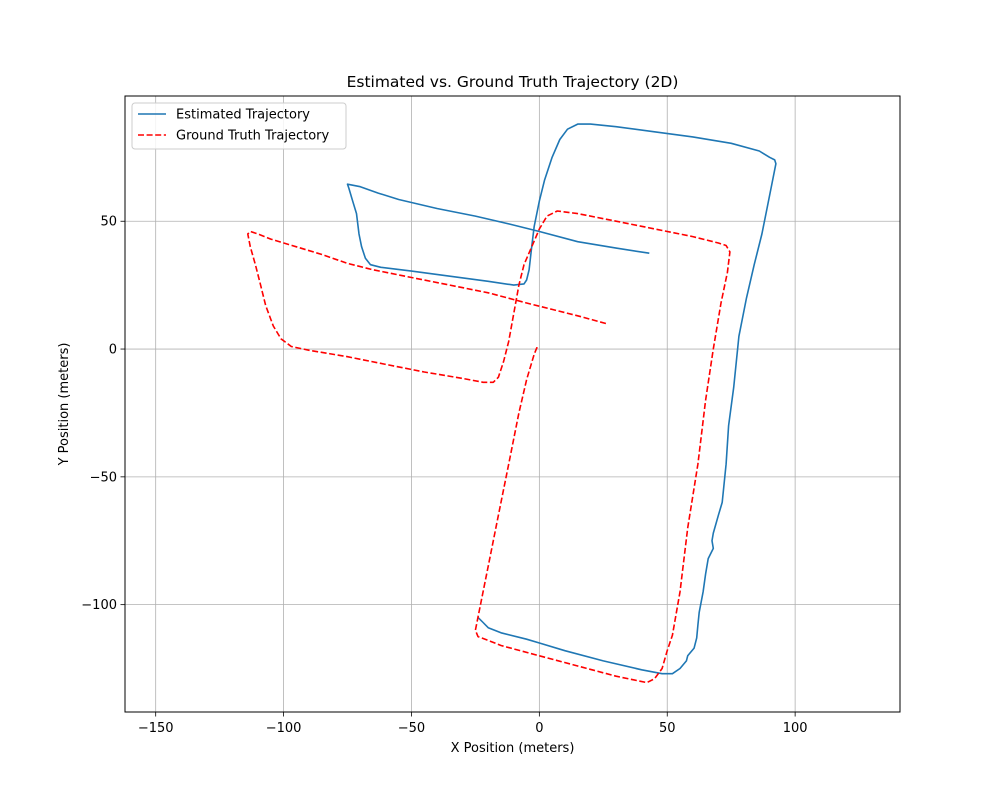  I want to click on x-tick-label: 50, so click(667, 728).